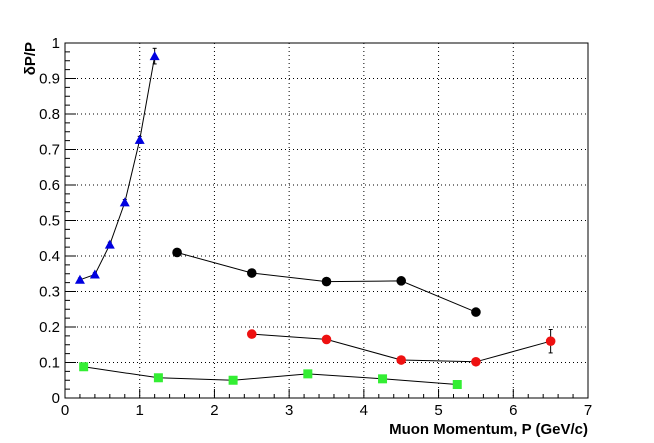  I want to click on x-tick-label: 6, so click(513, 410).